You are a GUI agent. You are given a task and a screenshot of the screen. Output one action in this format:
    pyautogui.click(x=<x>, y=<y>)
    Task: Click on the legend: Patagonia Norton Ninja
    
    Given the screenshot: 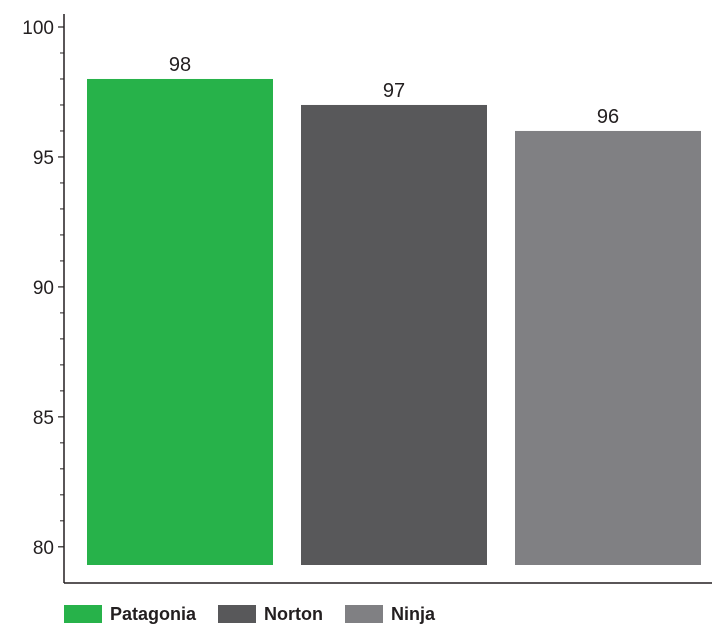 What is the action you would take?
    pyautogui.click(x=260, y=614)
    